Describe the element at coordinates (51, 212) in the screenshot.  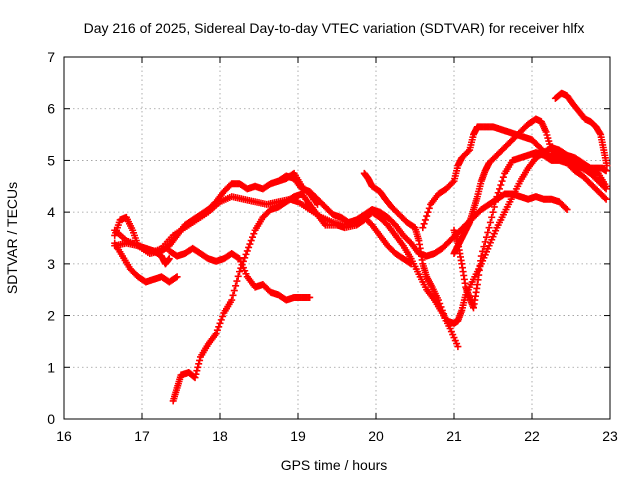
I see `y-tick-label: 4` at that location.